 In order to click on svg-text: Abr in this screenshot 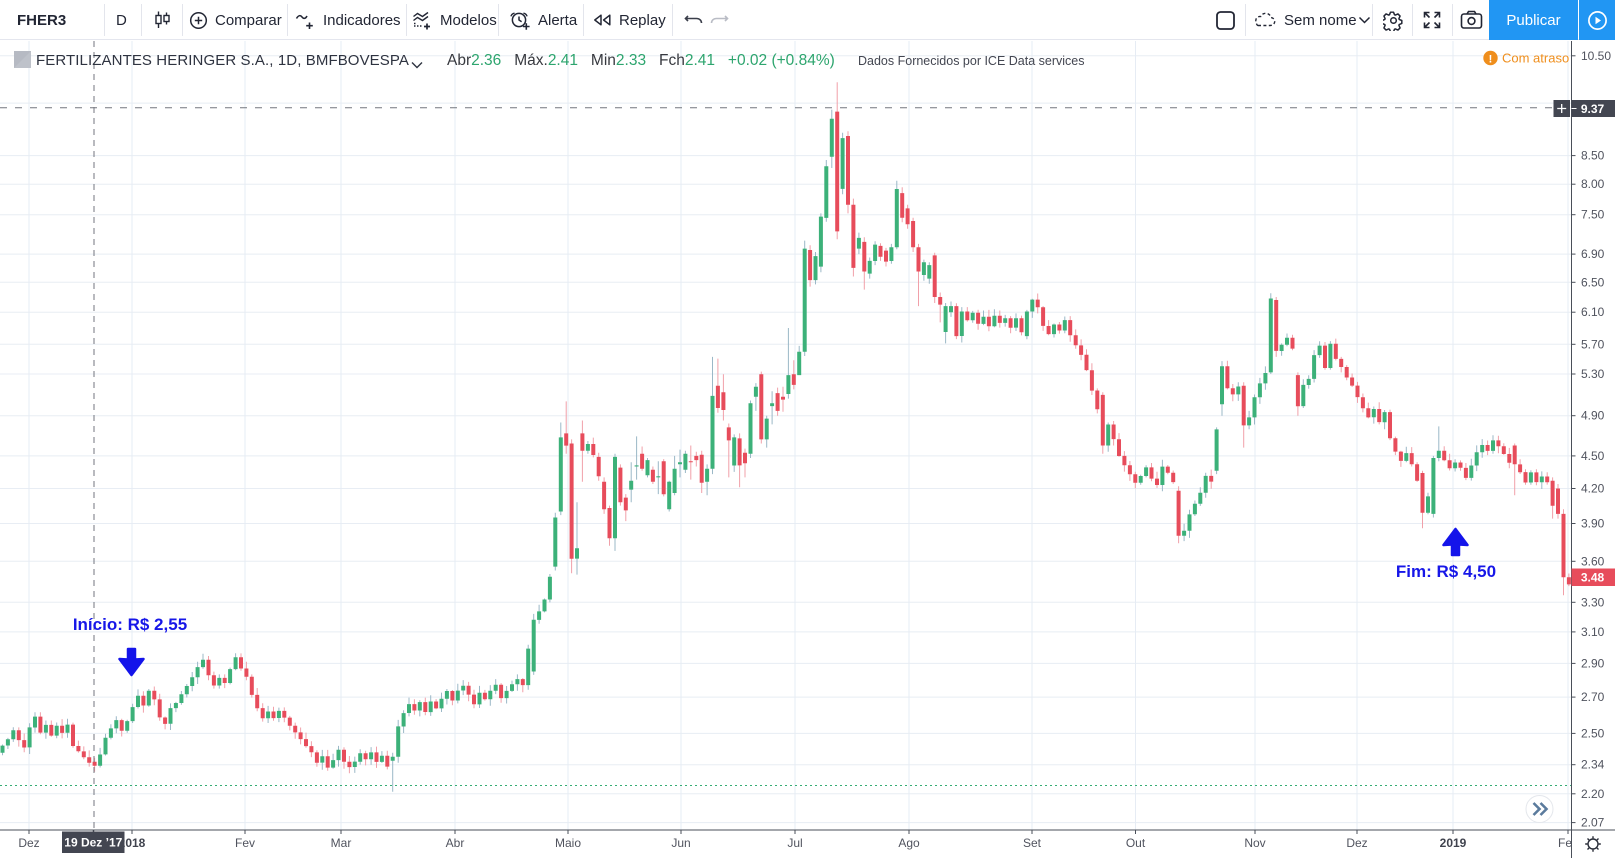, I will do `click(455, 843)`.